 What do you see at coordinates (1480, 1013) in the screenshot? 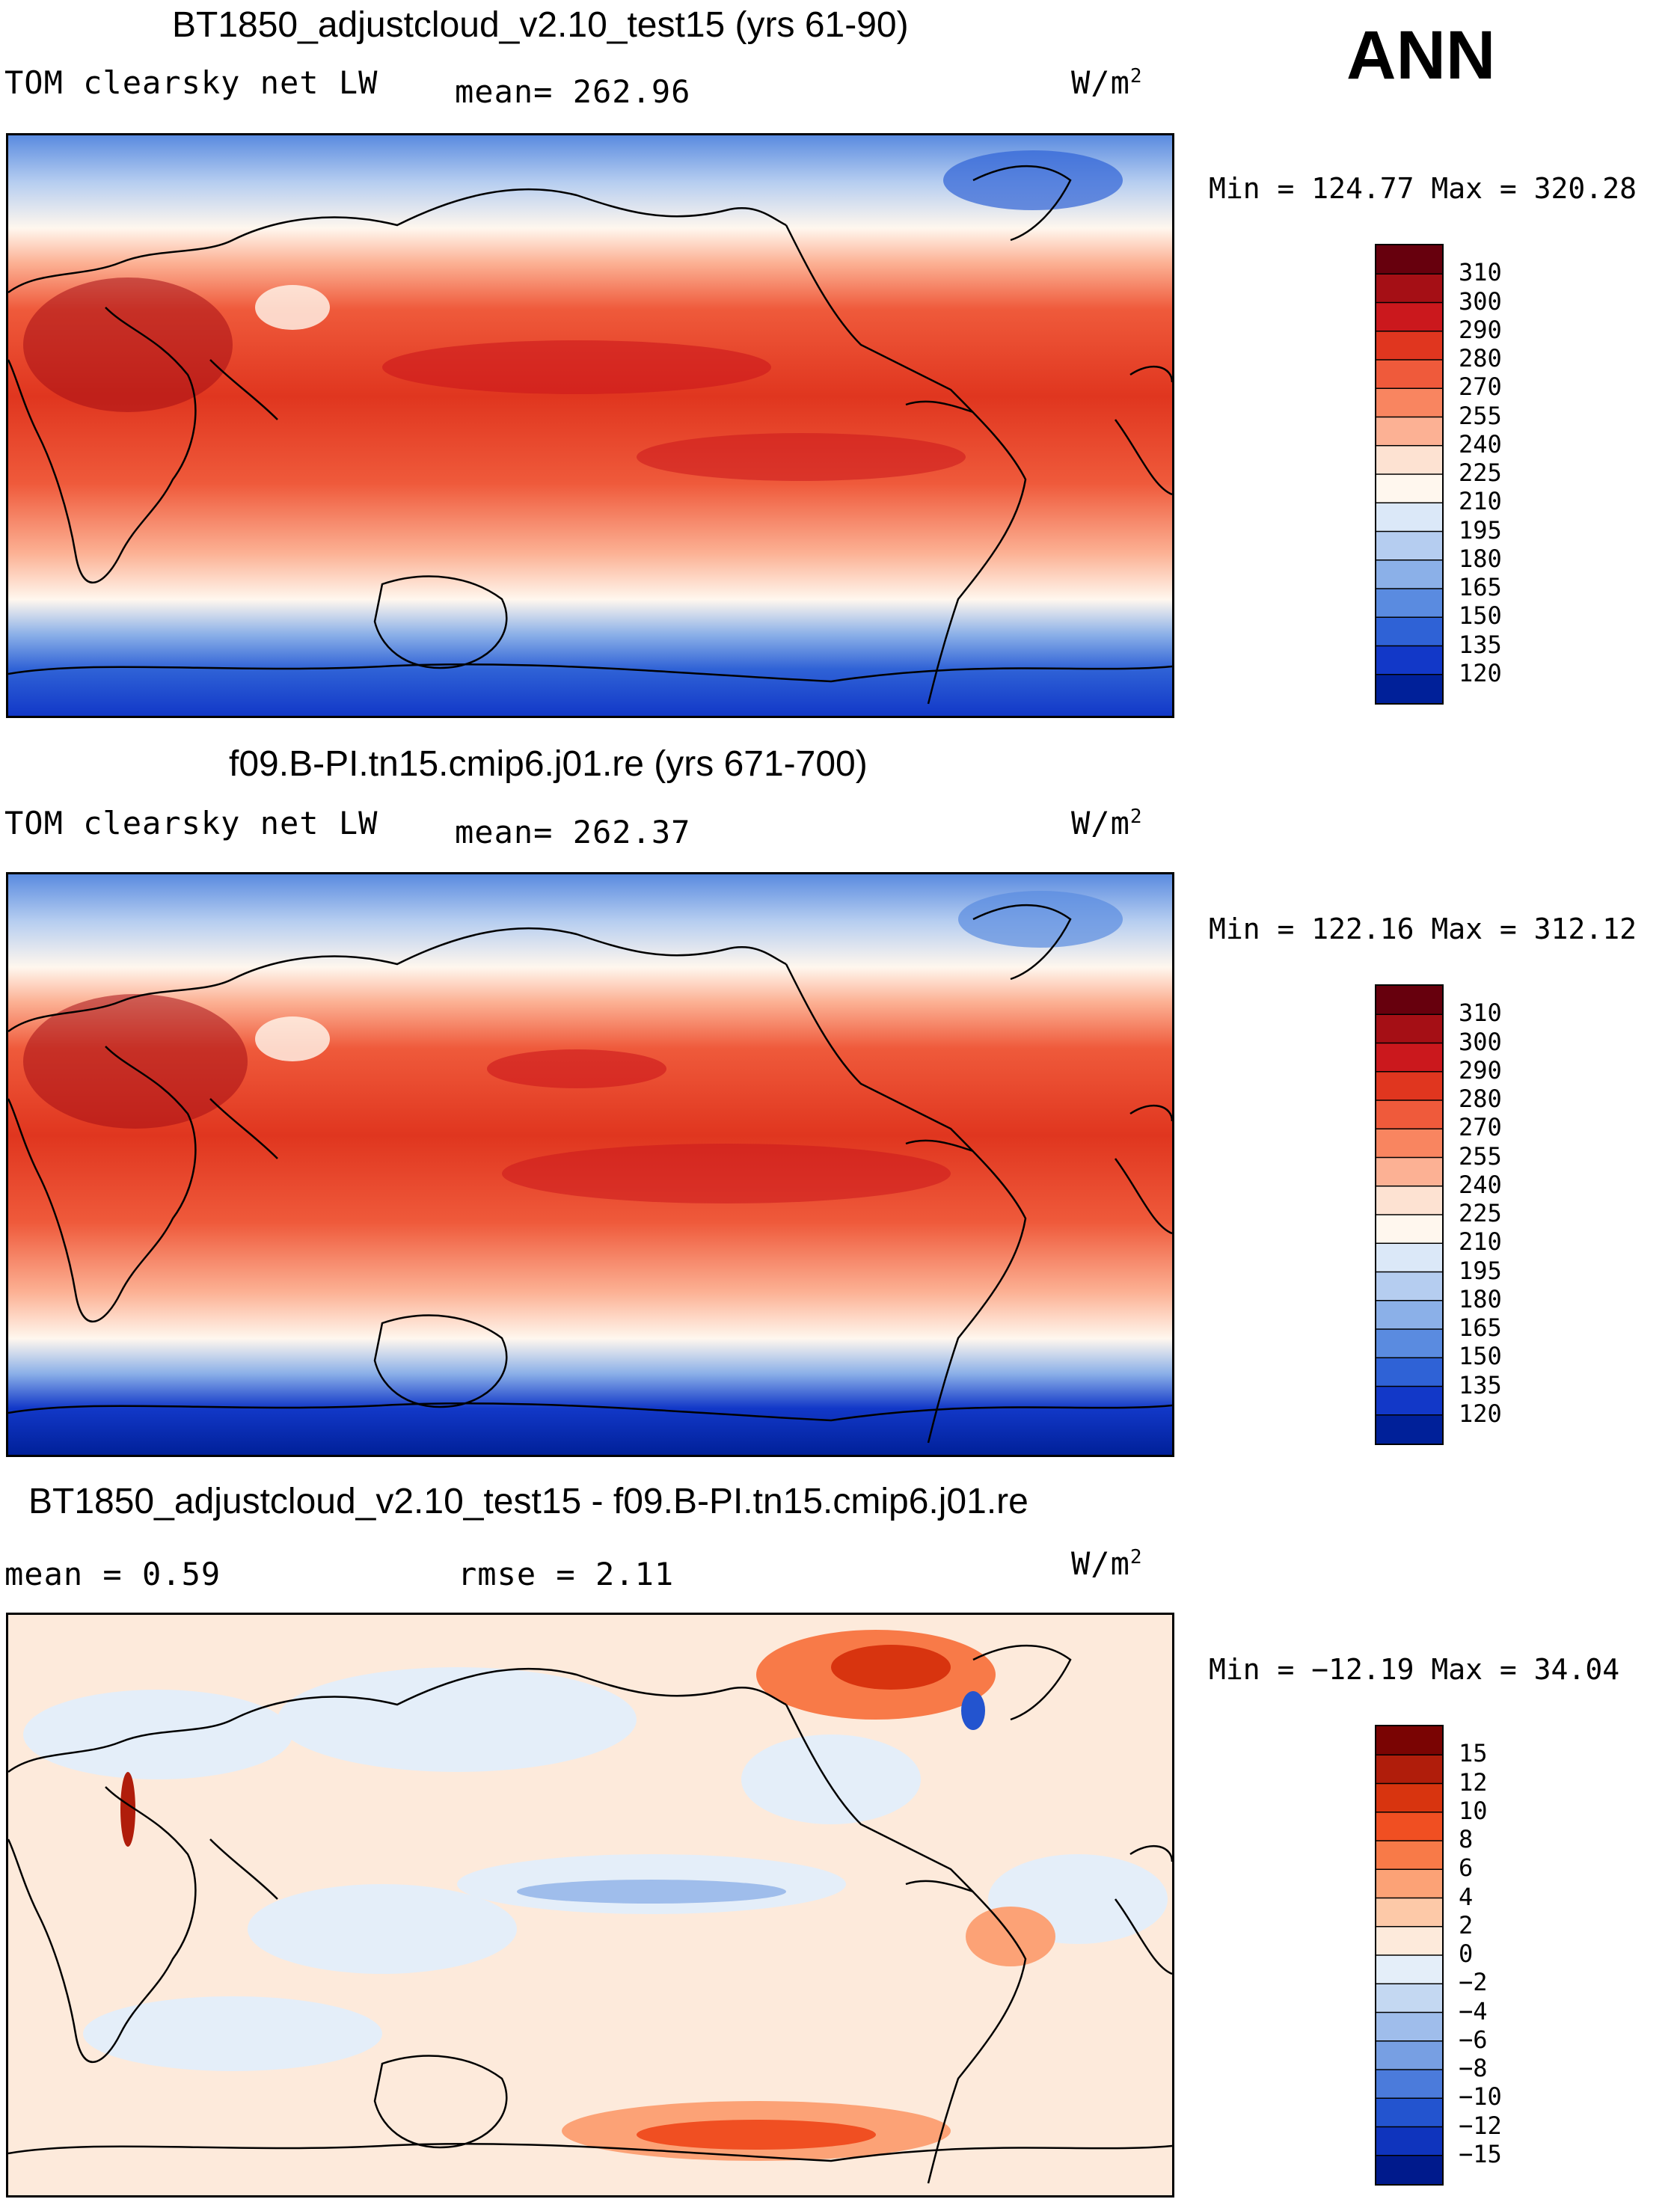
I see `colorbar-level-label: 310` at bounding box center [1480, 1013].